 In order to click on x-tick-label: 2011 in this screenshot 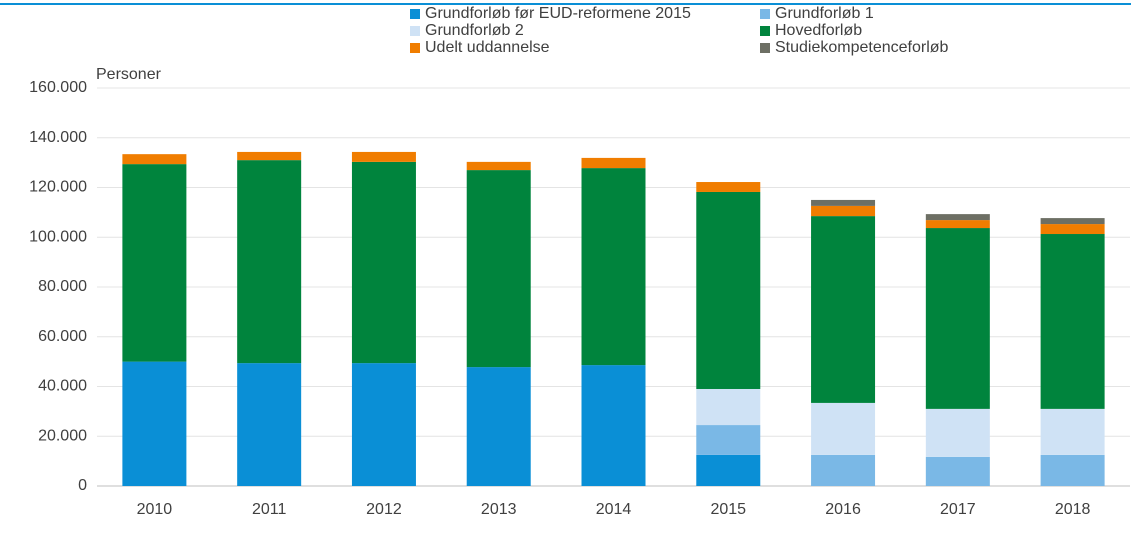, I will do `click(269, 509)`.